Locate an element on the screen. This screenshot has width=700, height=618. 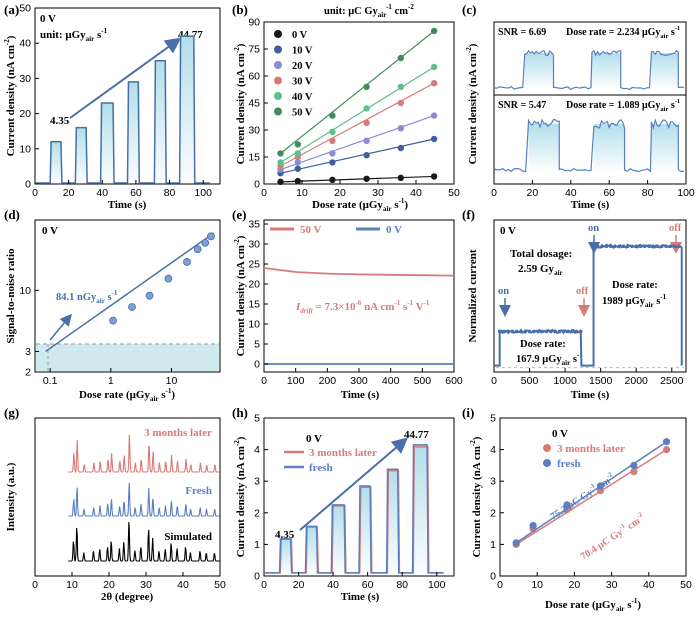
panel-b-legend-label: 10 V is located at coordinates (302, 51).